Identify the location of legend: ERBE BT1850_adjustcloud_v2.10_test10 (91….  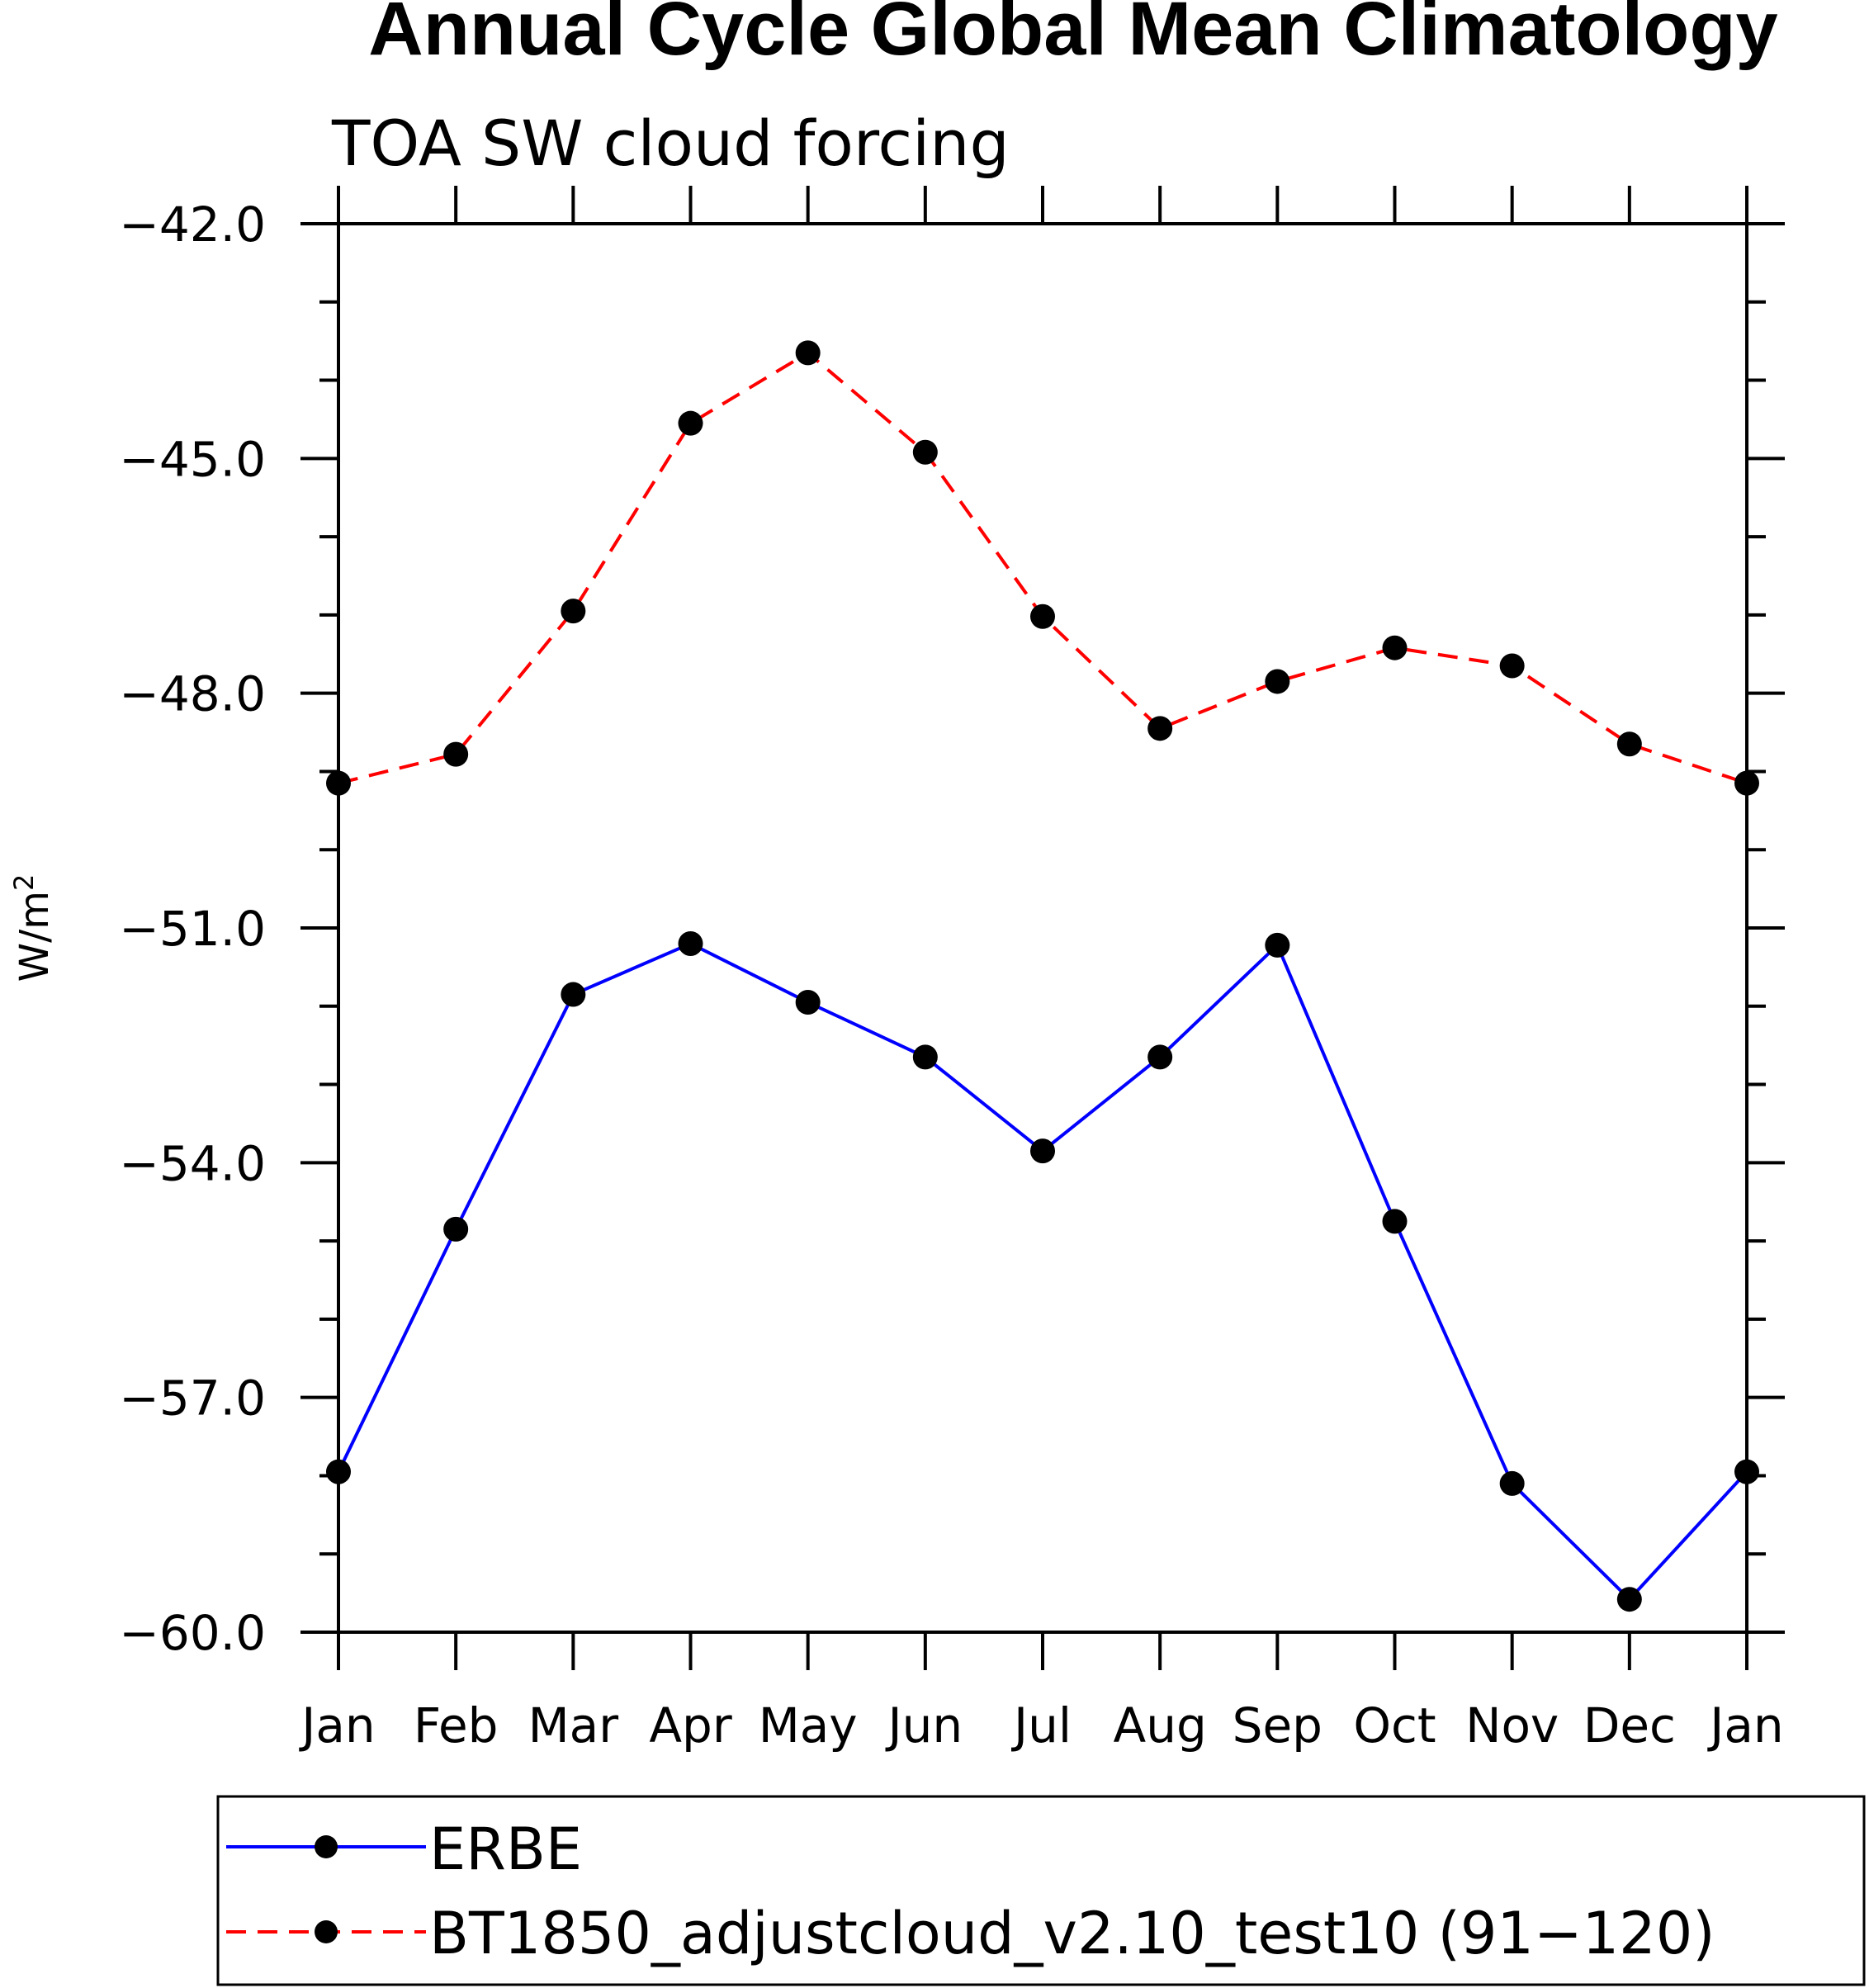
(1041, 1890).